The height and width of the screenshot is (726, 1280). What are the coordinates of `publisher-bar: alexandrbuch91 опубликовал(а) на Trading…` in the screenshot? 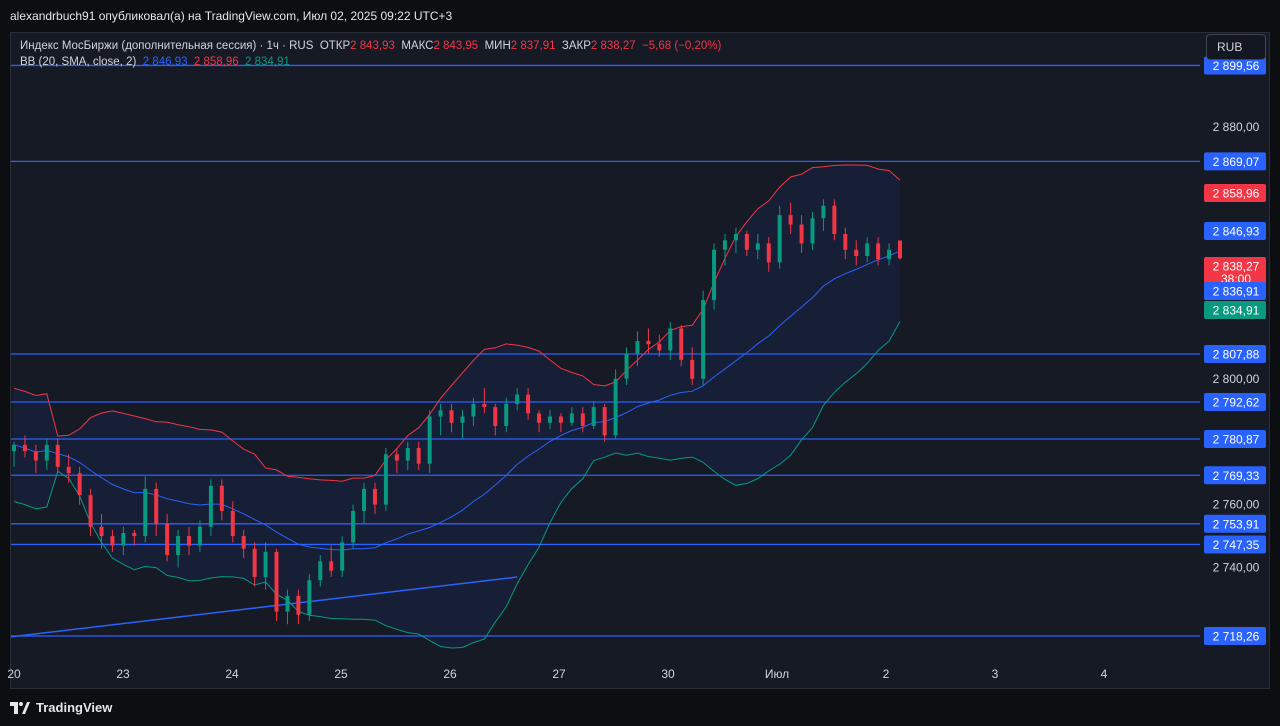 It's located at (640, 16).